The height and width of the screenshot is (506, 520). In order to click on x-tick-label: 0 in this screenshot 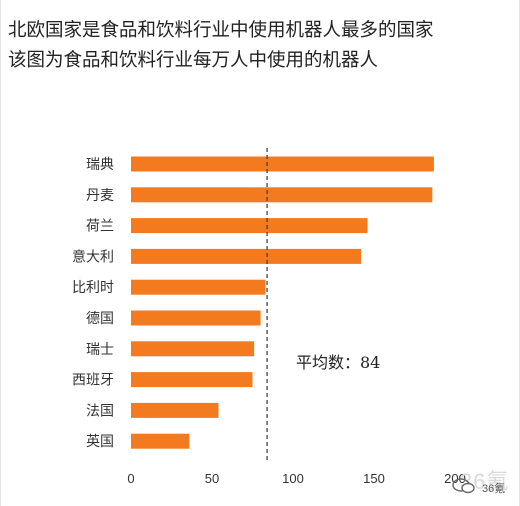, I will do `click(130, 478)`.